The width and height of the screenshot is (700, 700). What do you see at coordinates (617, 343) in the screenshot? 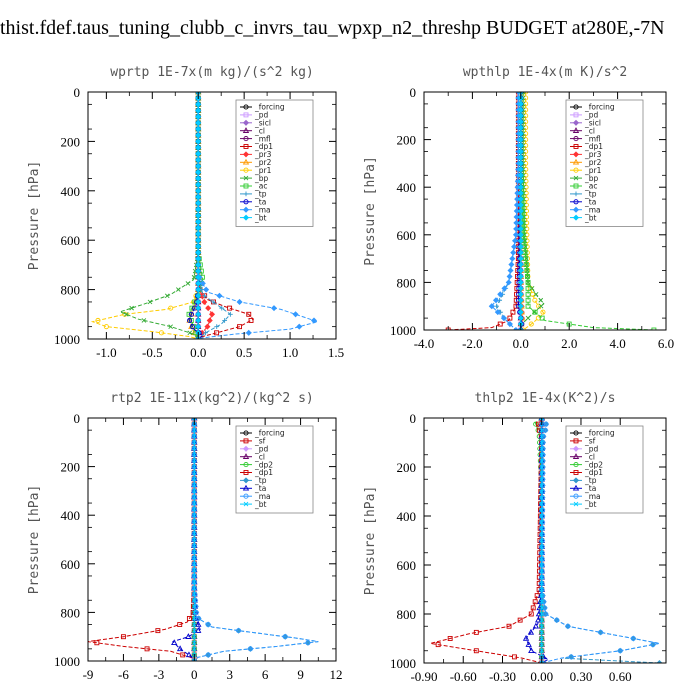
I see `x-tick-label: 4.0` at bounding box center [617, 343].